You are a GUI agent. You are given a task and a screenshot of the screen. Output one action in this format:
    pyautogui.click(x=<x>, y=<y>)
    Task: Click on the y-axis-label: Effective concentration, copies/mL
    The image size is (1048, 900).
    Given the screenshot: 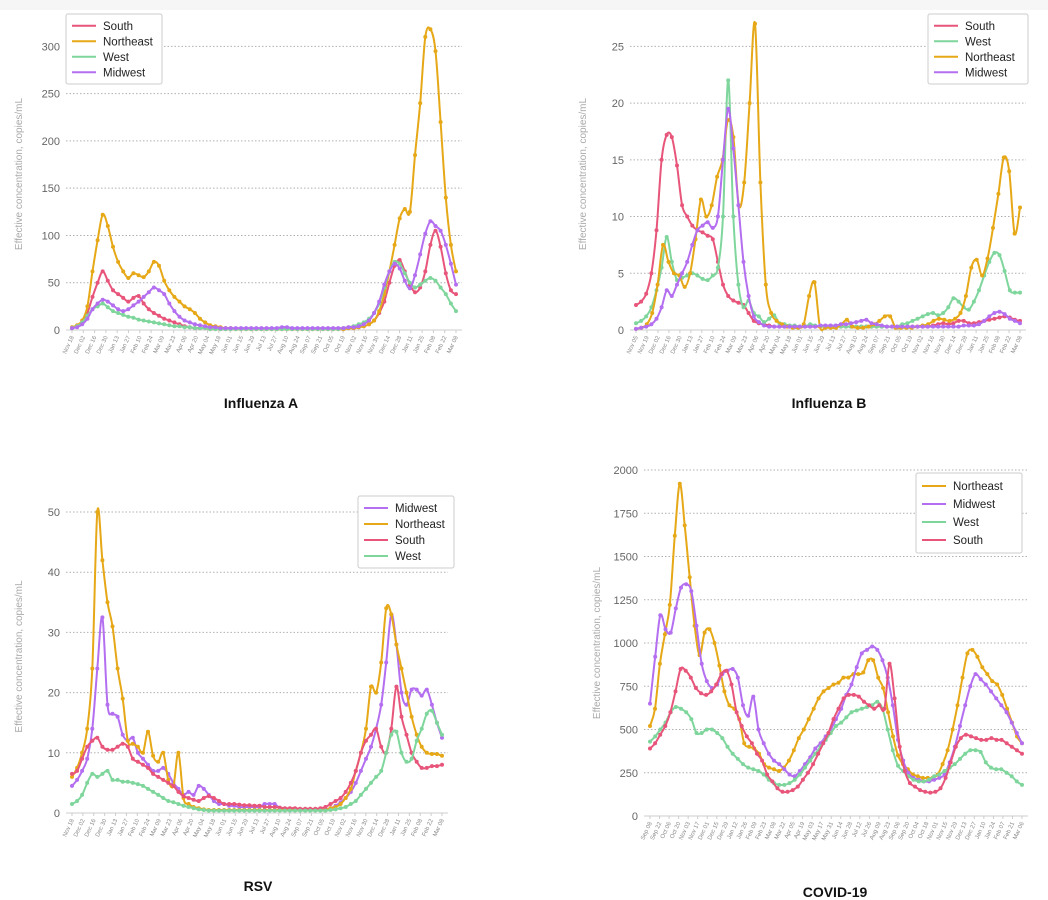 What is the action you would take?
    pyautogui.click(x=597, y=643)
    